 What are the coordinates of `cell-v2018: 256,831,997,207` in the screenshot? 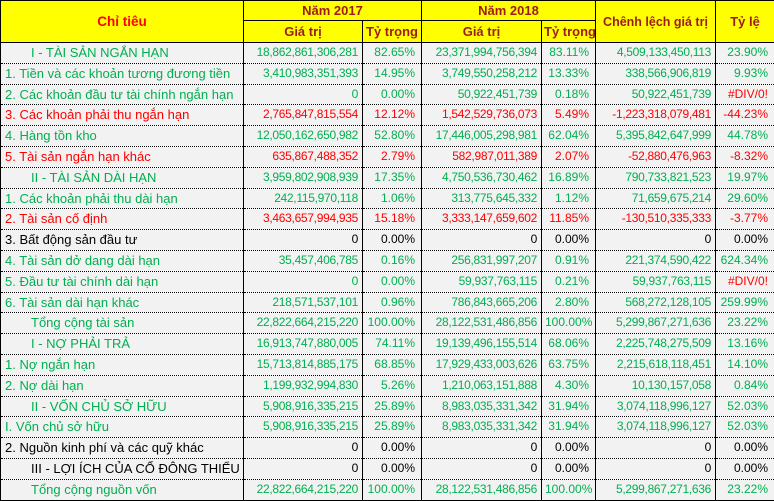 It's located at (482, 260).